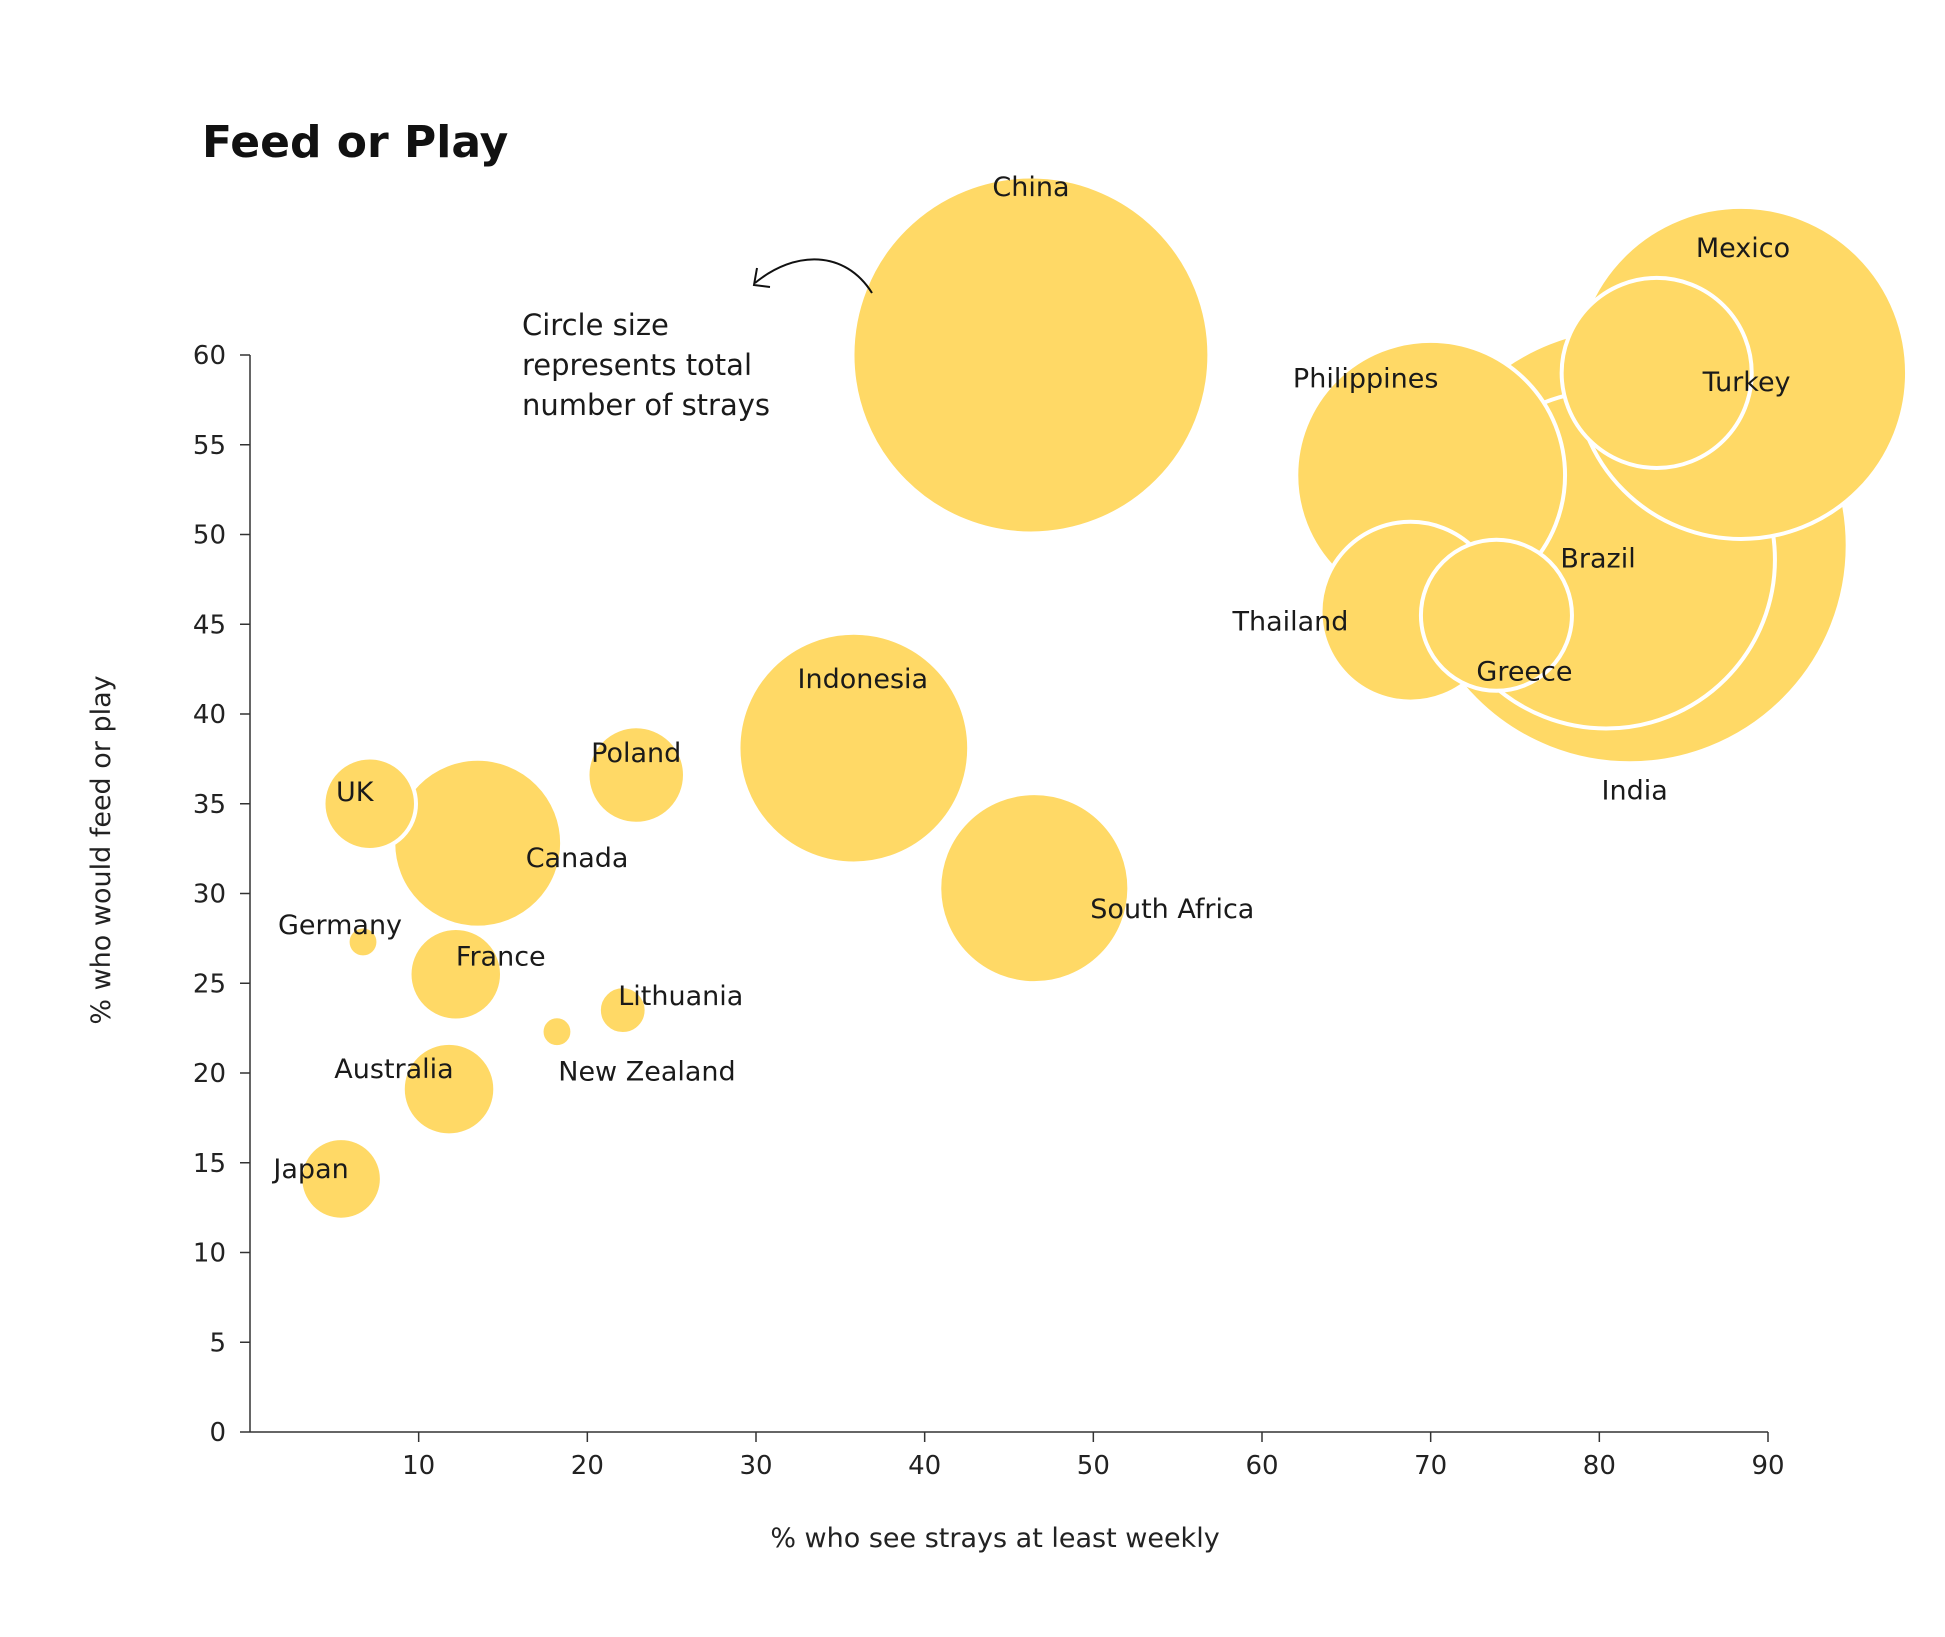 Image resolution: width=1945 pixels, height=1637 pixels. Describe the element at coordinates (646, 405) in the screenshot. I see `annotation-line-3: number of strays` at that location.